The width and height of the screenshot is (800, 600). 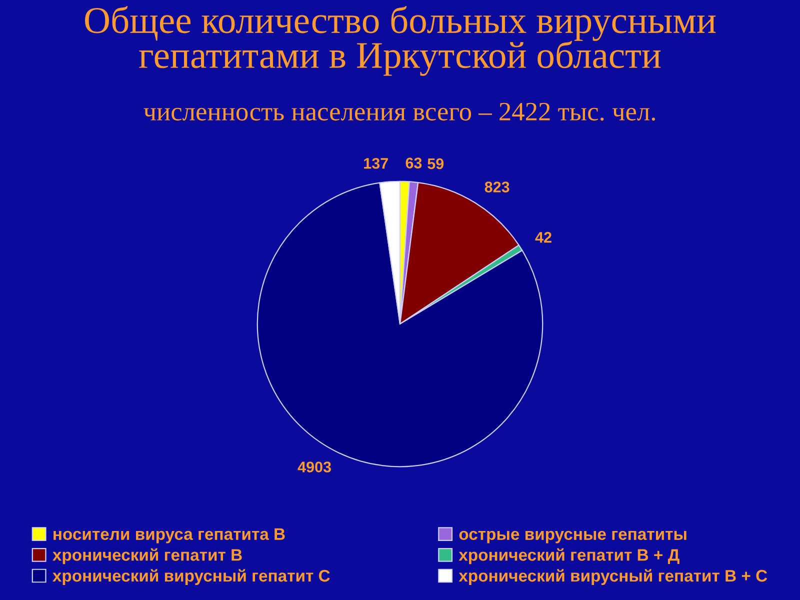 I want to click on legend-label: острые вирусные гепатиты, so click(x=572, y=537).